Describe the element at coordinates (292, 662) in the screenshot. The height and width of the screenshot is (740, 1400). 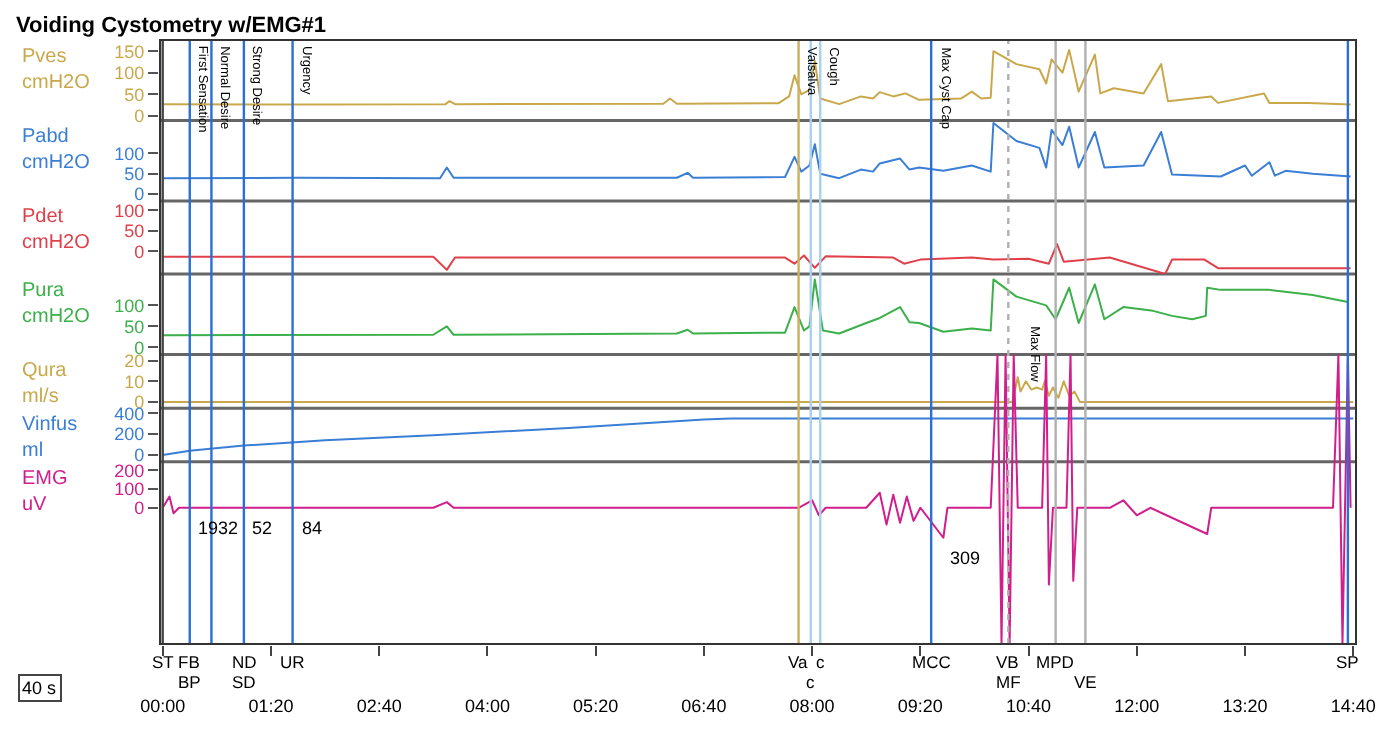
I see `ref-line-label: UR` at that location.